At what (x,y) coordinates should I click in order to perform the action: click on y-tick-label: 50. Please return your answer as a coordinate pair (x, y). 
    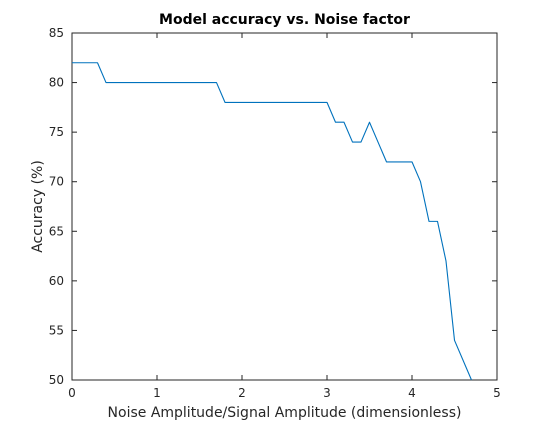
    Looking at the image, I should click on (56, 380).